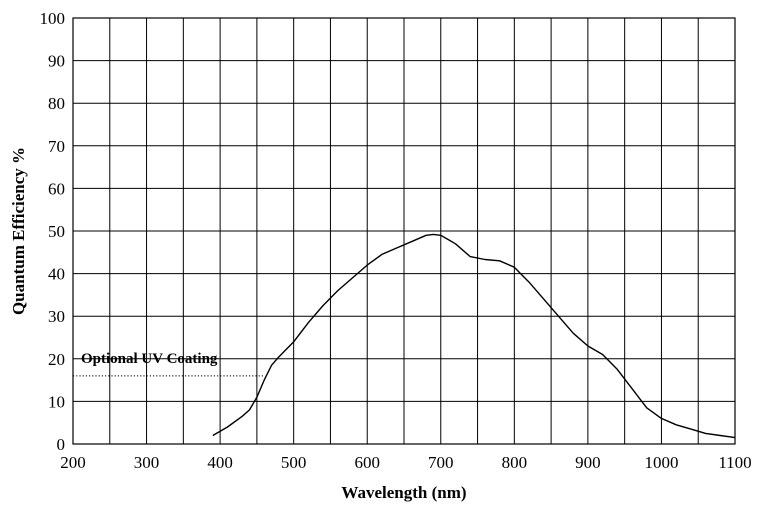 The image size is (770, 506). Describe the element at coordinates (53, 18) in the screenshot. I see `y-tick-label: 100` at that location.